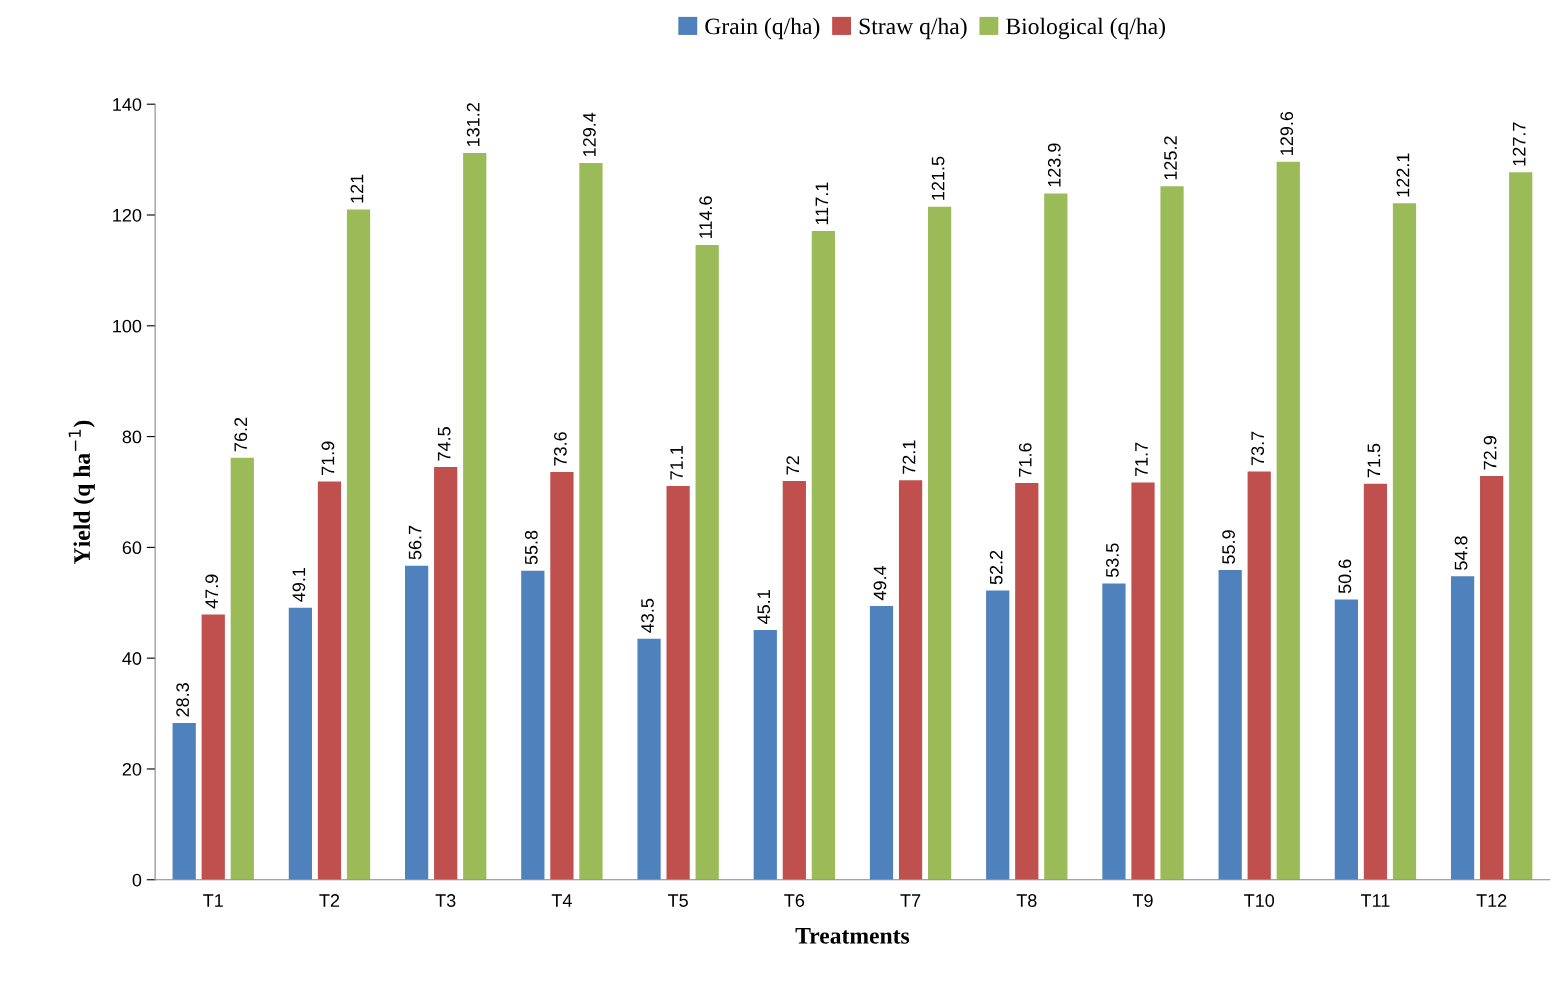  What do you see at coordinates (1026, 900) in the screenshot?
I see `x-tick-label: T8` at bounding box center [1026, 900].